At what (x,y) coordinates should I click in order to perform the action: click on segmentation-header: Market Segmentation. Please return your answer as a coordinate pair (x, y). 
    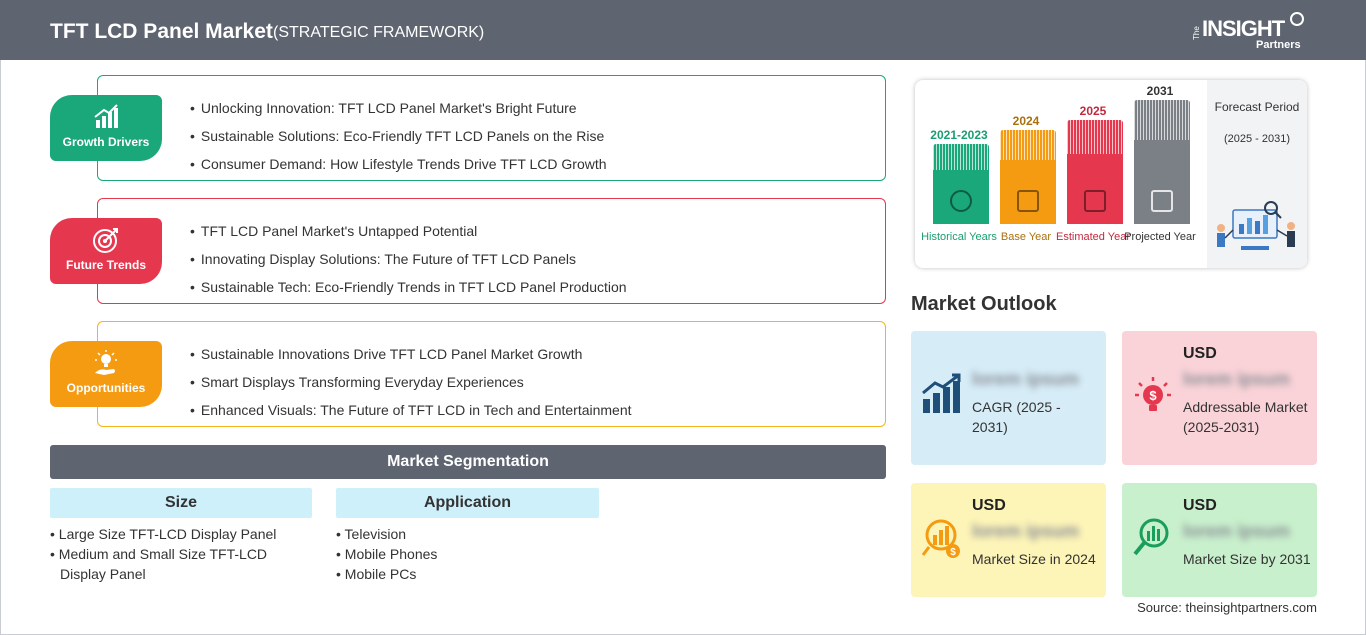
    Looking at the image, I should click on (468, 462).